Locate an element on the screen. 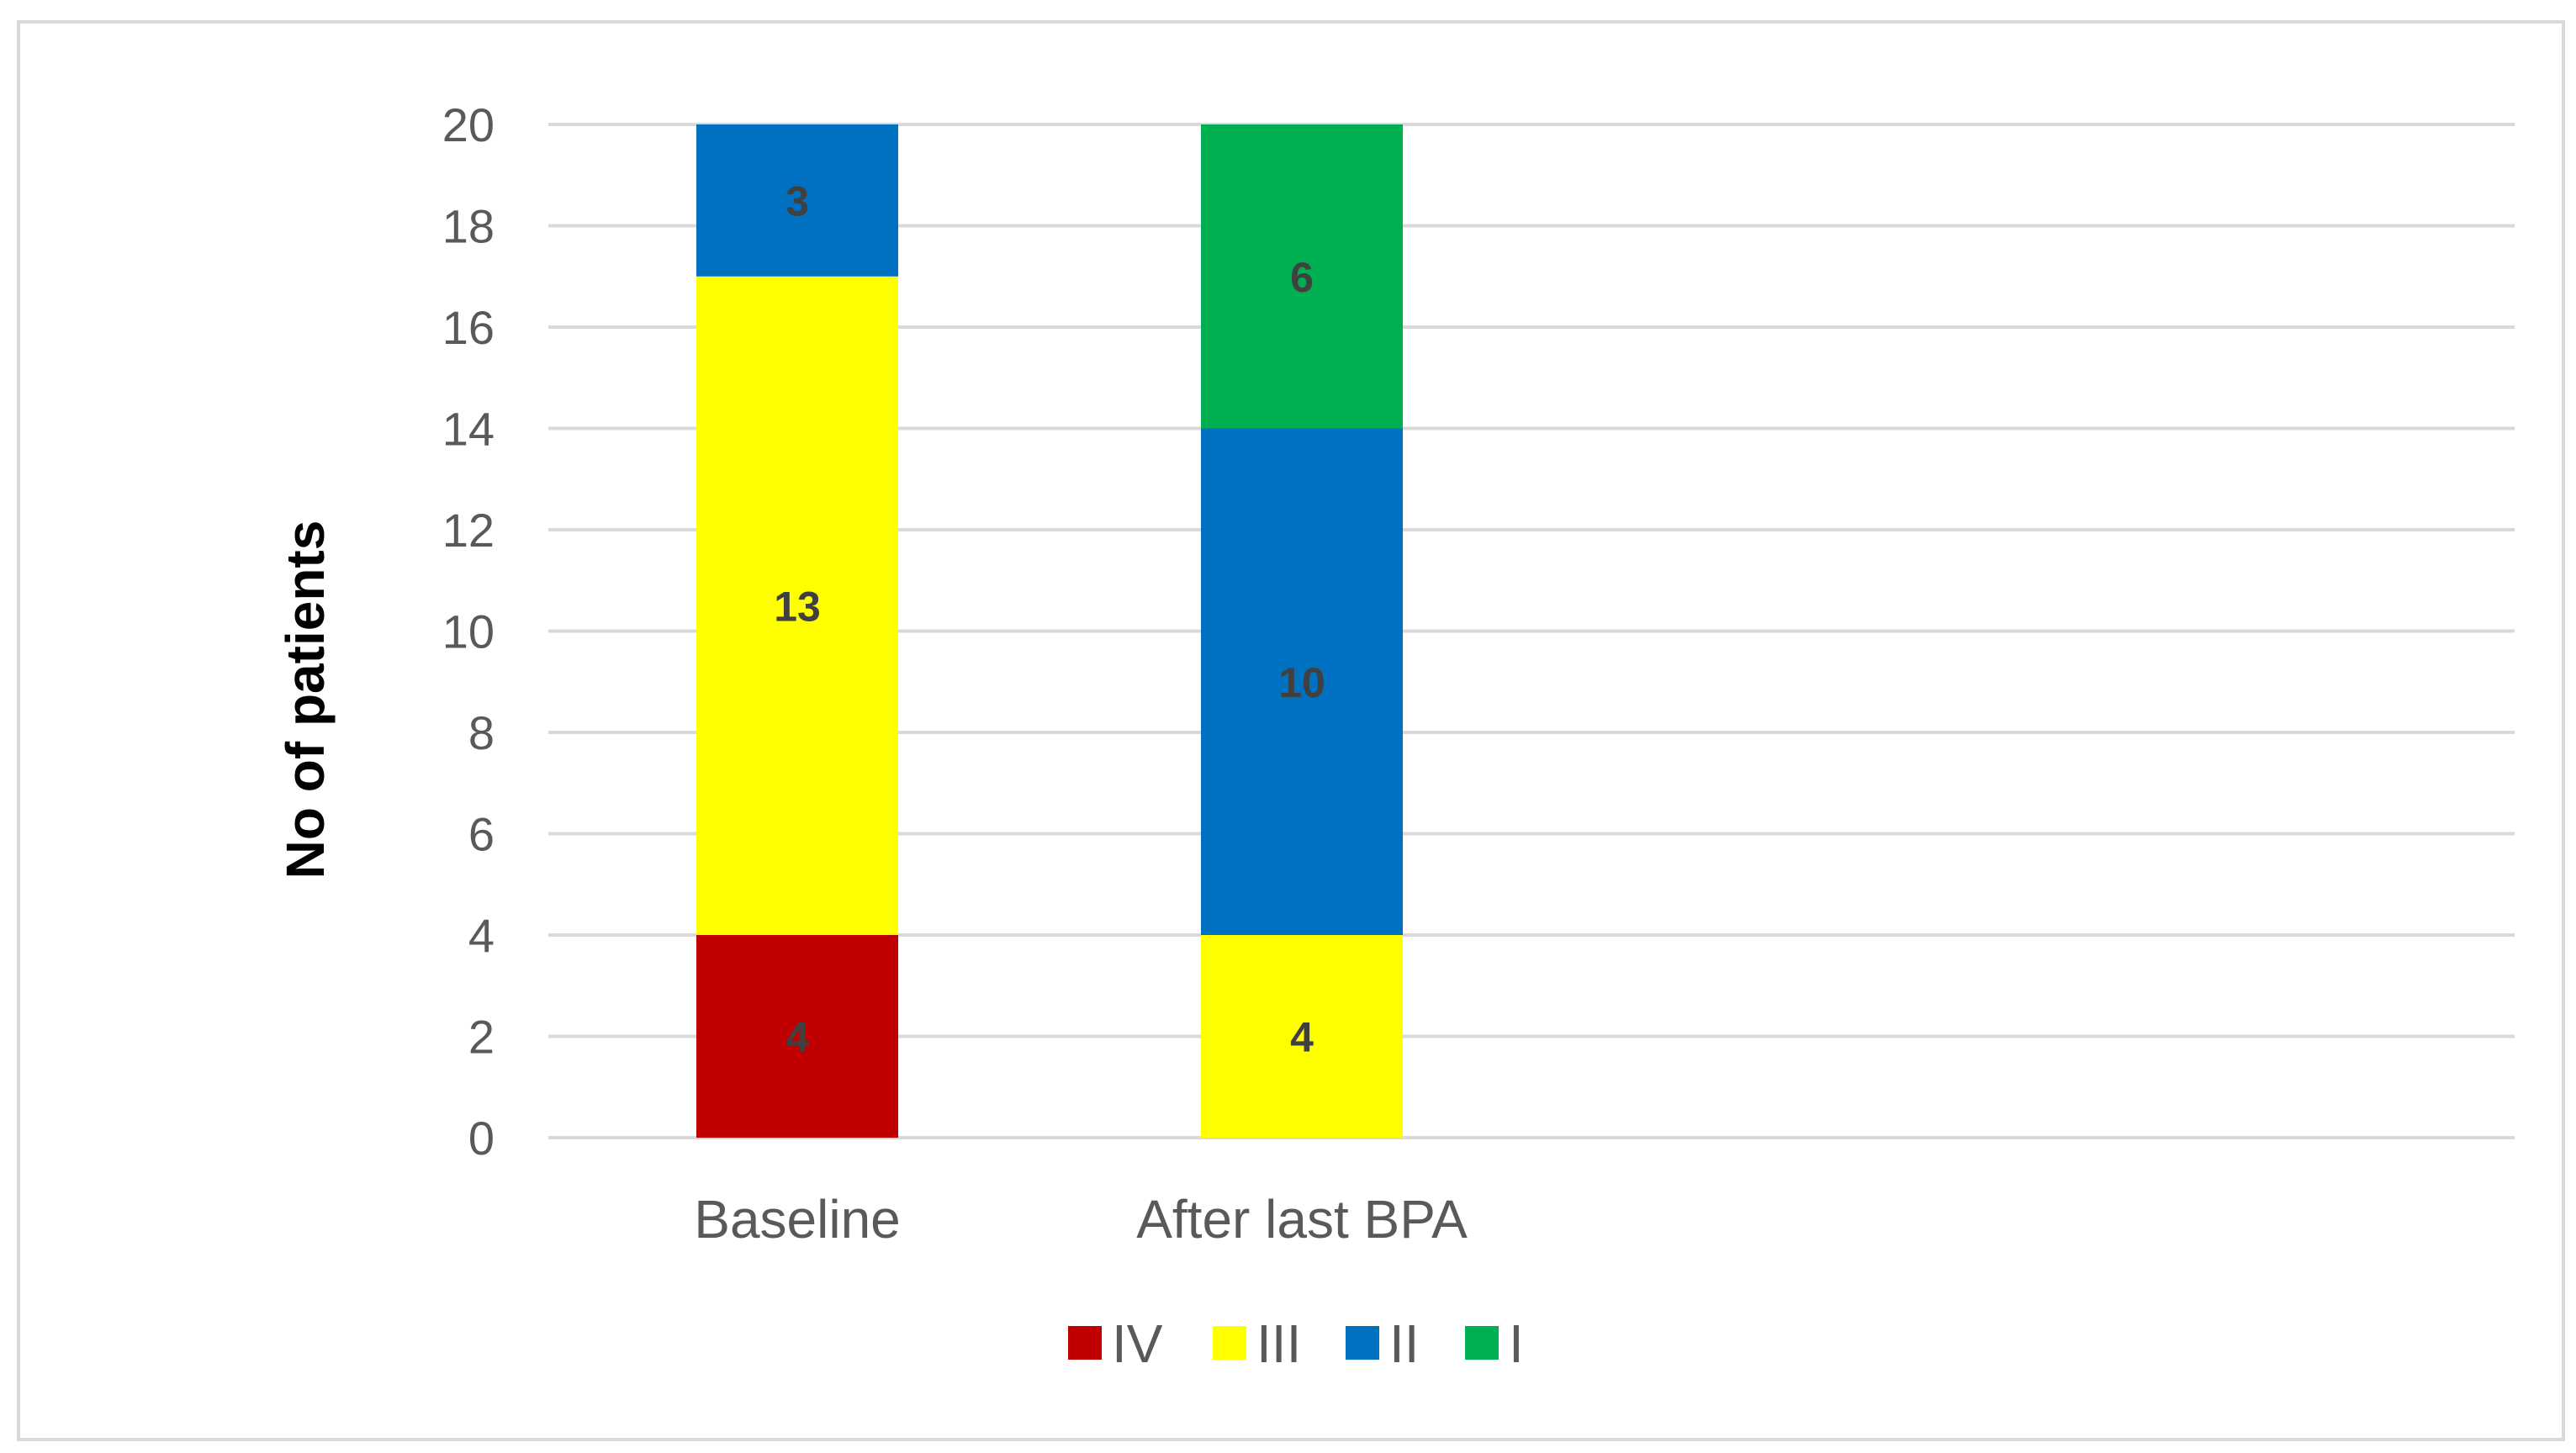 This screenshot has width=2576, height=1453. legend-label: IV is located at coordinates (1137, 1343).